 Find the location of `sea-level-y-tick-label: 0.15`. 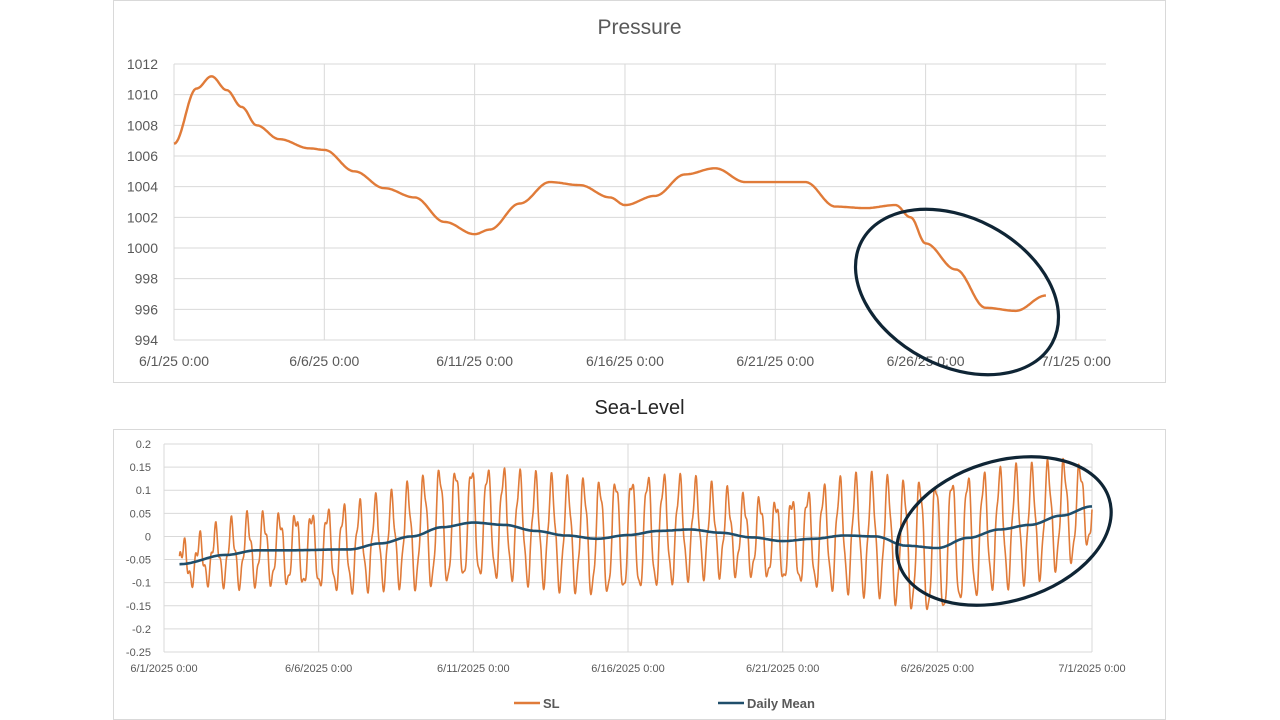

sea-level-y-tick-label: 0.15 is located at coordinates (140, 468).